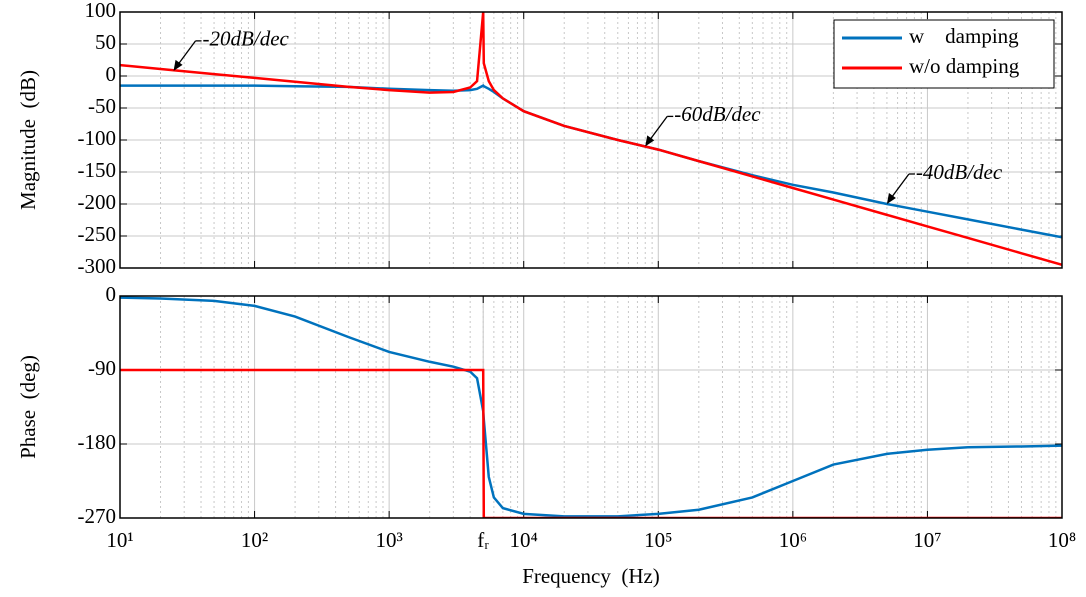 The height and width of the screenshot is (597, 1086). What do you see at coordinates (591, 576) in the screenshot?
I see `x-axis-label: Frequency (Hz)` at bounding box center [591, 576].